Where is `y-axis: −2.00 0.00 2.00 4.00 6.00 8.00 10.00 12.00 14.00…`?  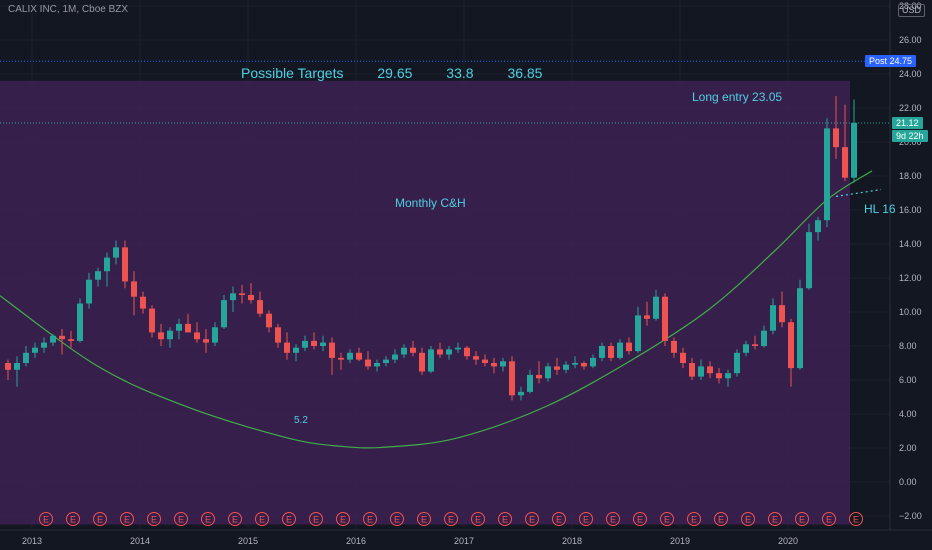
y-axis: −2.00 0.00 2.00 4.00 6.00 8.00 10.00 12.00 14.00… is located at coordinates (905, 265).